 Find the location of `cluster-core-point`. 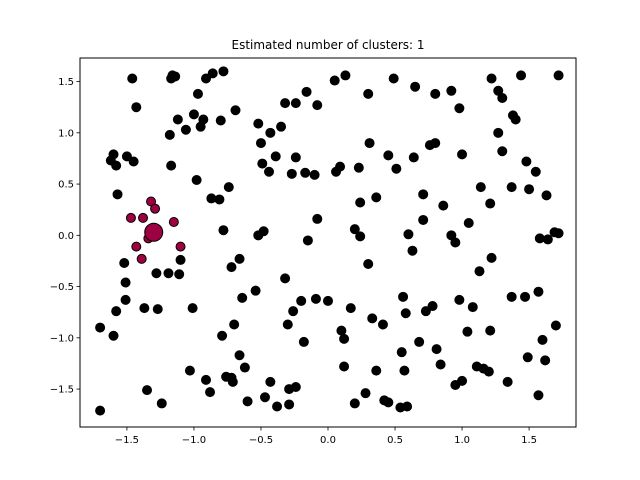

cluster-core-point is located at coordinates (154, 232).